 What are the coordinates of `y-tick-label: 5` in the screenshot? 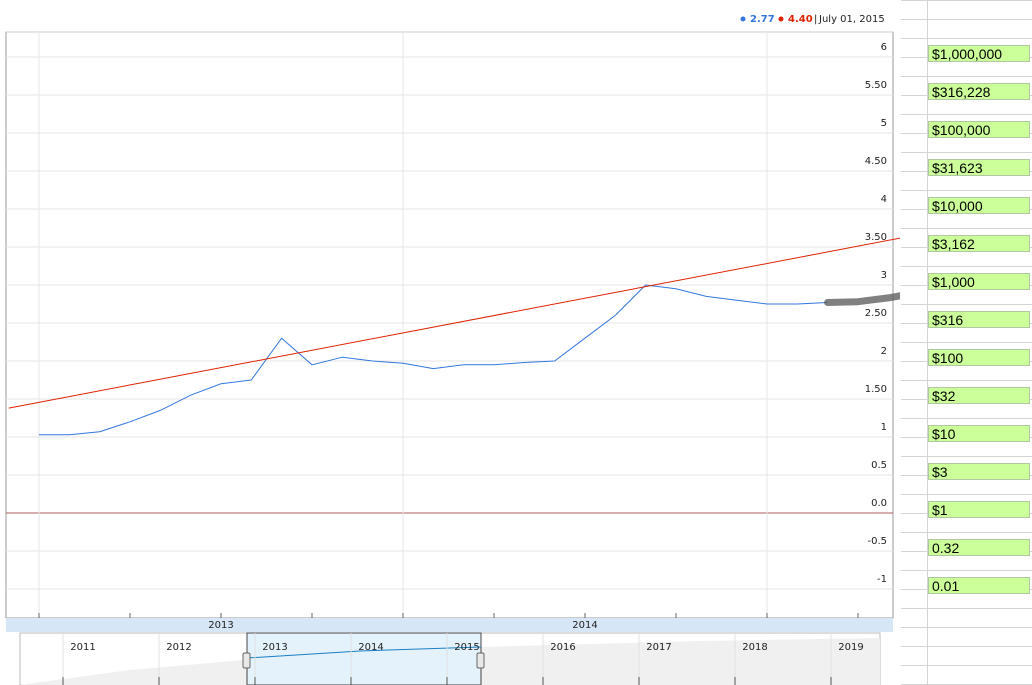 It's located at (884, 123).